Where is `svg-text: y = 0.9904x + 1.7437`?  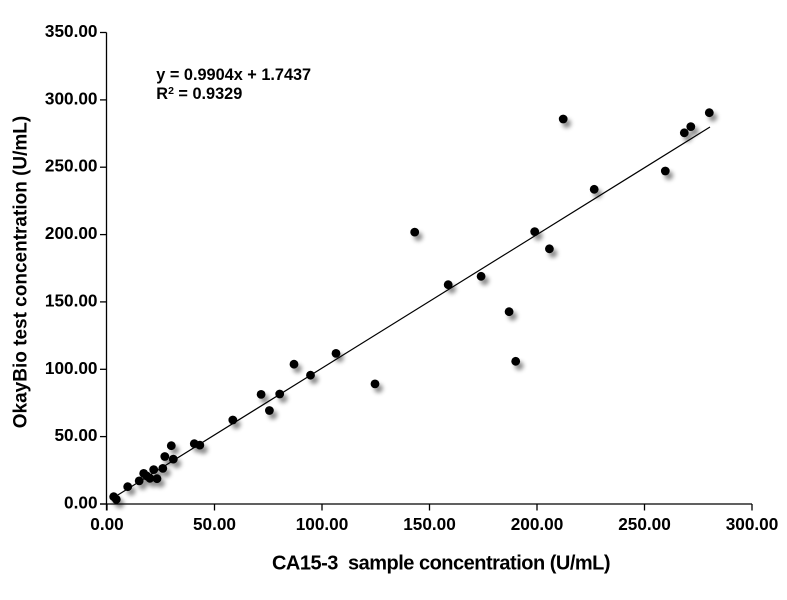 svg-text: y = 0.9904x + 1.7437 is located at coordinates (233, 75).